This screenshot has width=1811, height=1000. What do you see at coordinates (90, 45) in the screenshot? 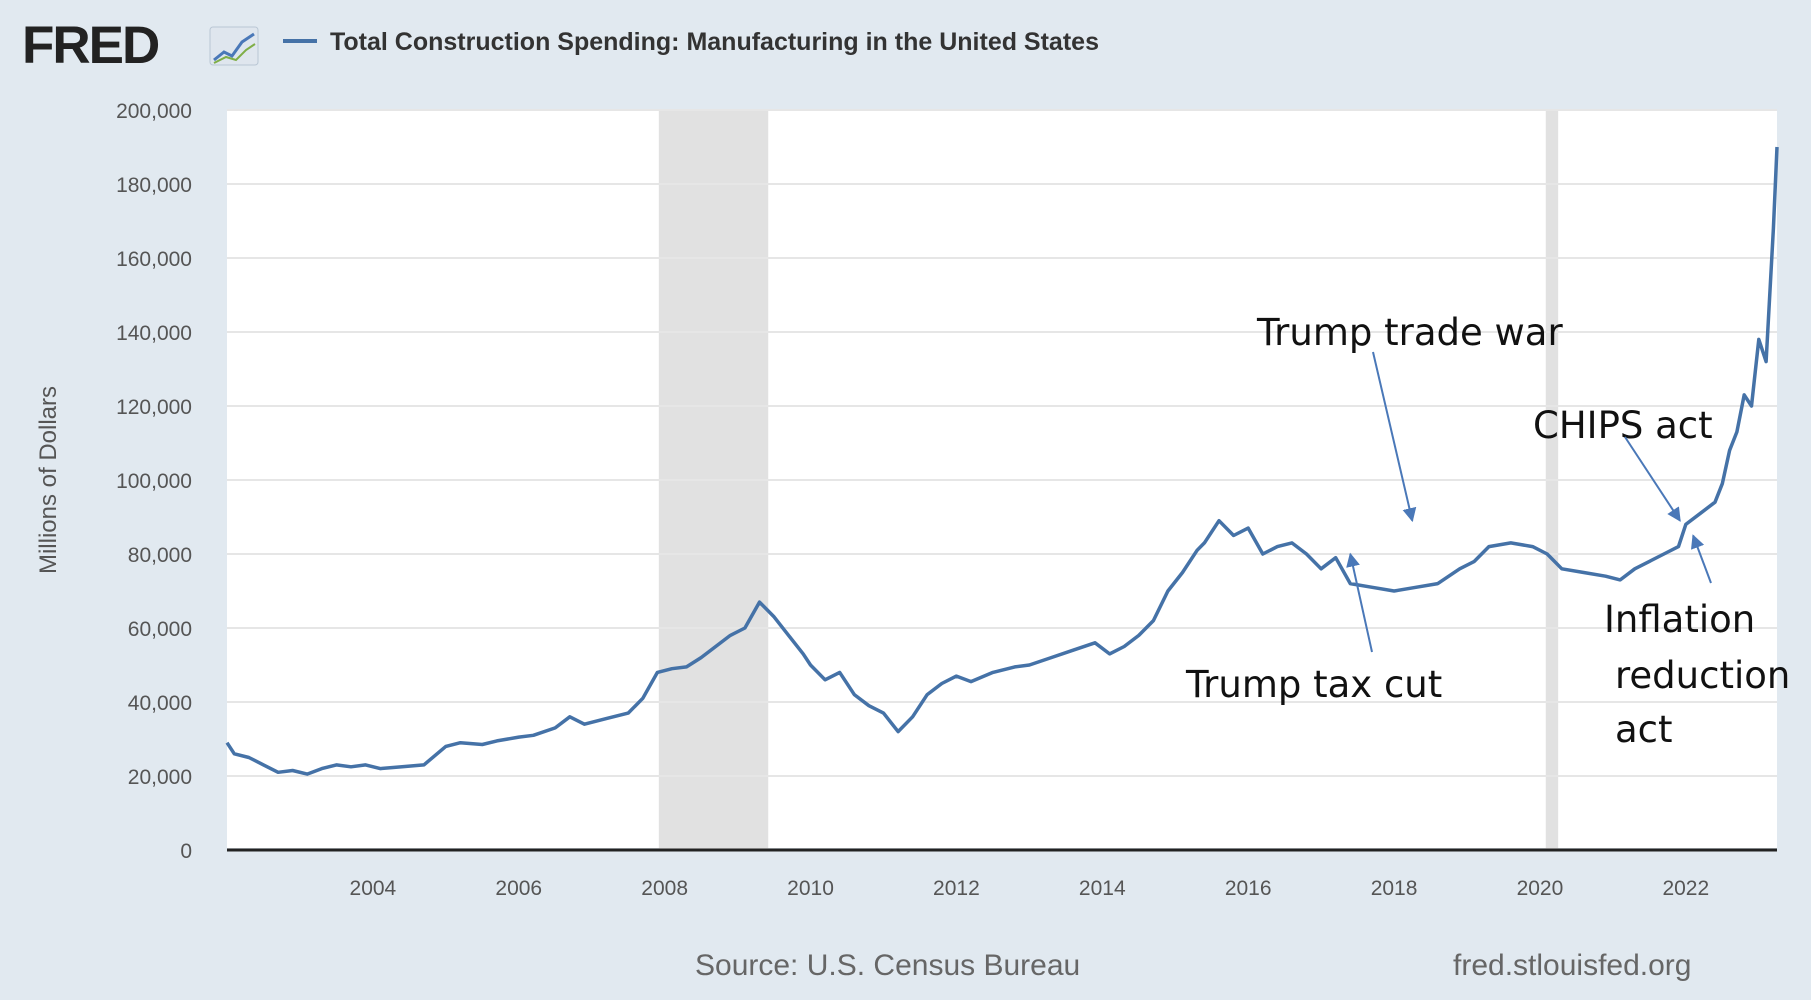
I see `fred-logo-text: FRED` at bounding box center [90, 45].